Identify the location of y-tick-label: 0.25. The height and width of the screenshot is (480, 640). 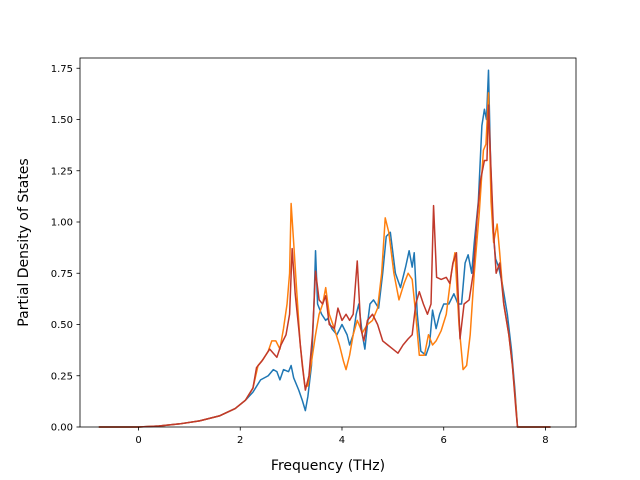
(62, 376).